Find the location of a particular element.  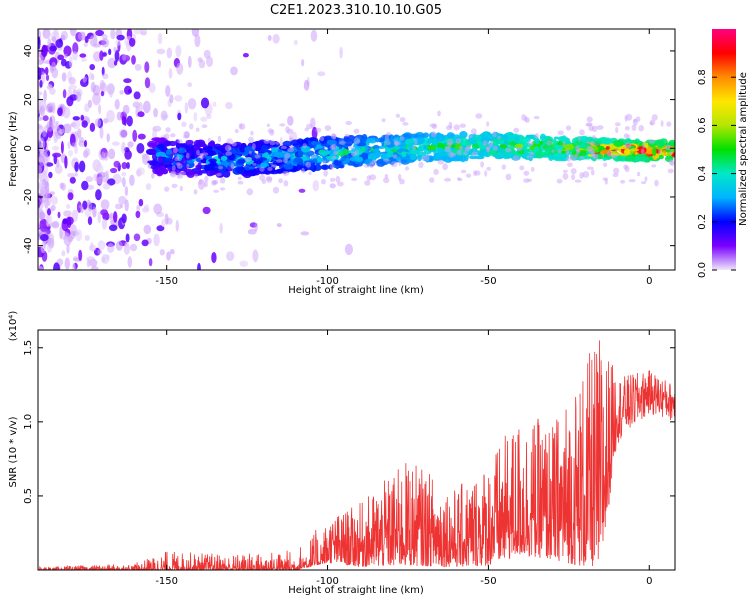

top-y-axis-label: Frequency (Hz) is located at coordinates (13, 149).